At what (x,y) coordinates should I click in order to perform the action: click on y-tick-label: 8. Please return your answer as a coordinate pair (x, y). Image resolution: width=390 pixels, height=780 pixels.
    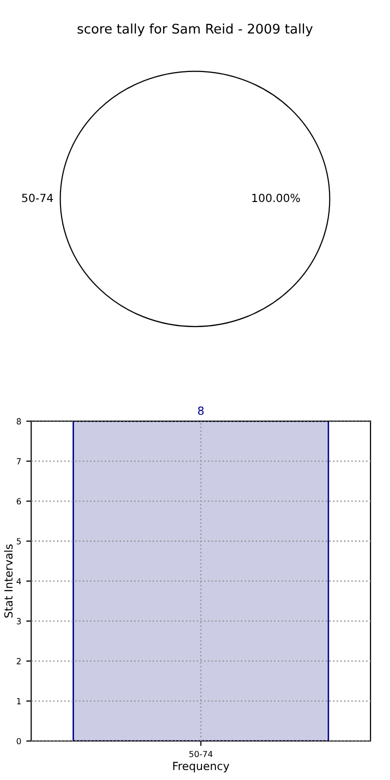
    Looking at the image, I should click on (18, 421).